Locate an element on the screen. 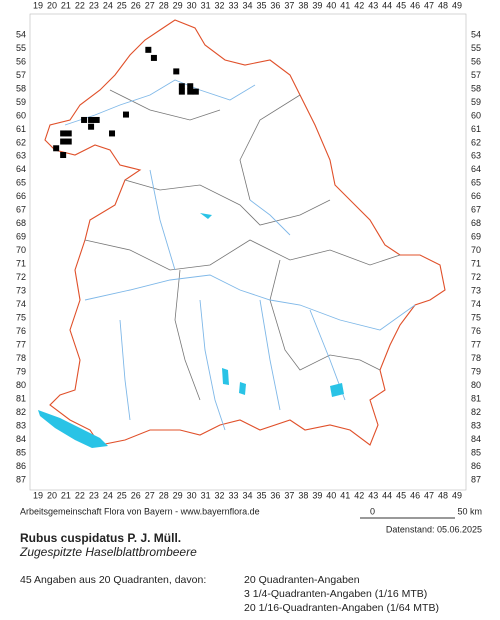 This screenshot has height=620, width=500. row-label: 71 is located at coordinates (21, 264).